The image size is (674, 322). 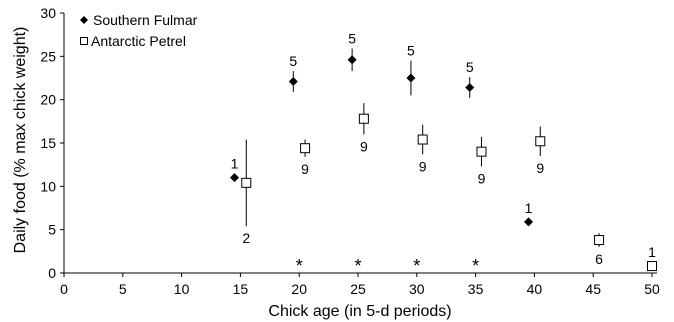 What do you see at coordinates (123, 289) in the screenshot?
I see `x-tick-label: 5` at bounding box center [123, 289].